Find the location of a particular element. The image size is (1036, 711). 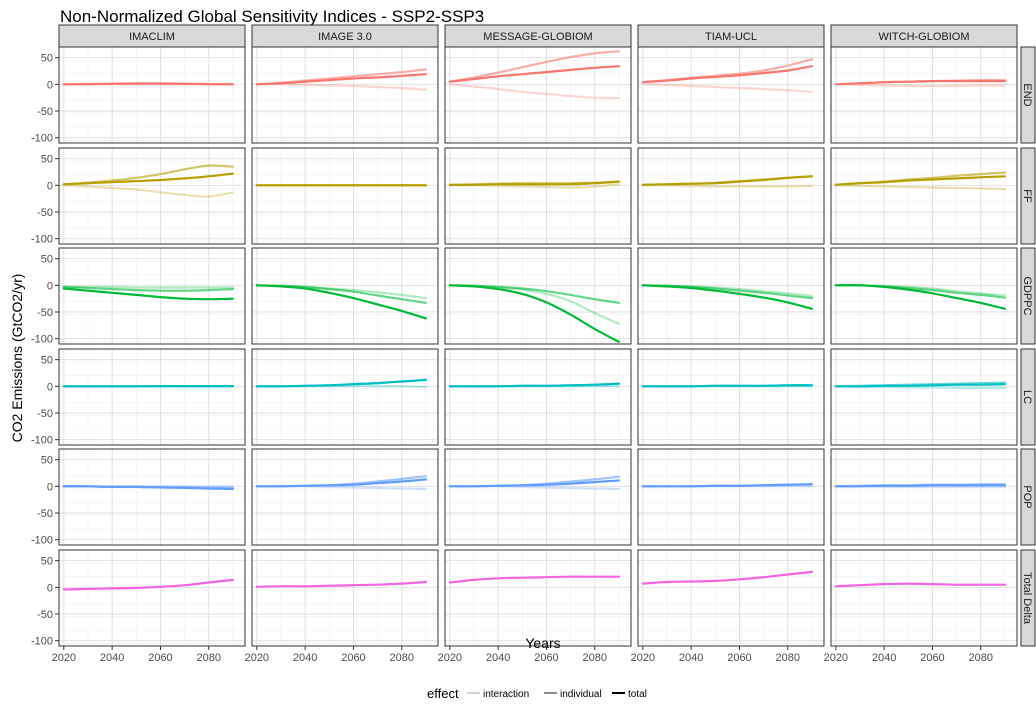

panel-end-imaclim is located at coordinates (152, 95).